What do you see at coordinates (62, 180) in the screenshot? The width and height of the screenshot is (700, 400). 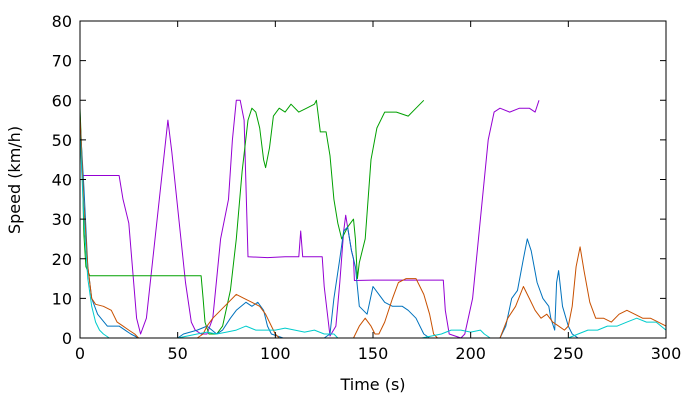 I see `y-tick-label: 40` at bounding box center [62, 180].